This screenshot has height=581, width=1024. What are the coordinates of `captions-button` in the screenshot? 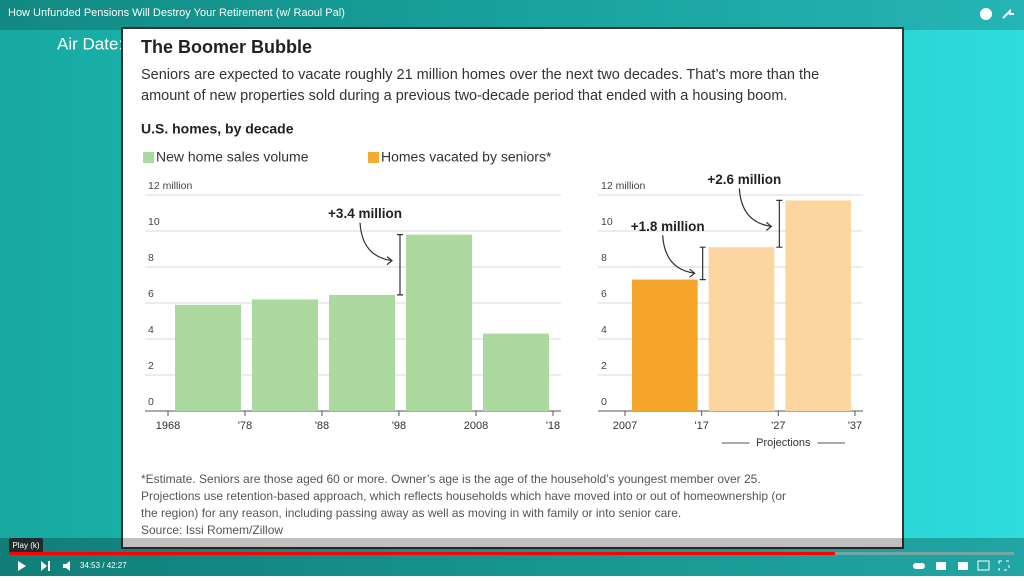 It's located at (941, 566).